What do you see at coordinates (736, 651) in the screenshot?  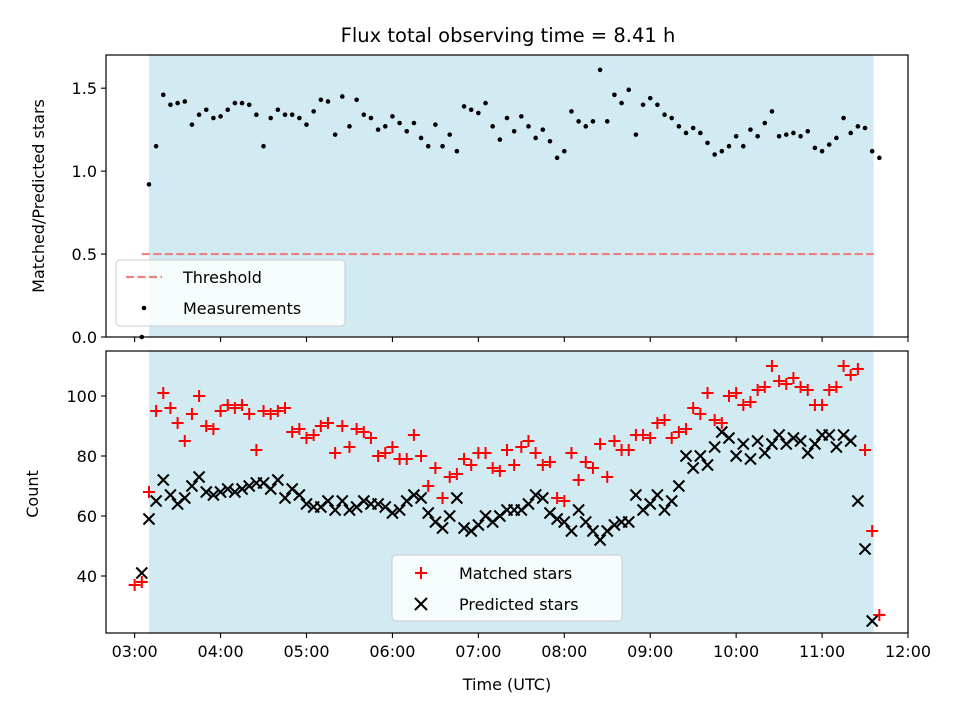 I see `x-tick-label: 10:00` at bounding box center [736, 651].